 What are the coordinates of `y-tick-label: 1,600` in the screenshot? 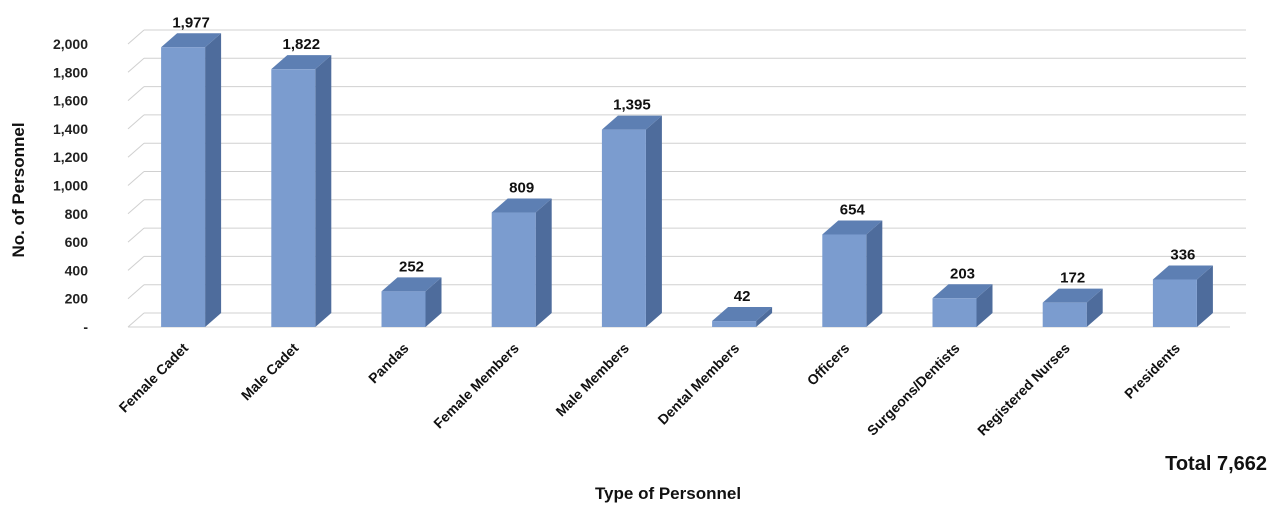 It's located at (70, 101).